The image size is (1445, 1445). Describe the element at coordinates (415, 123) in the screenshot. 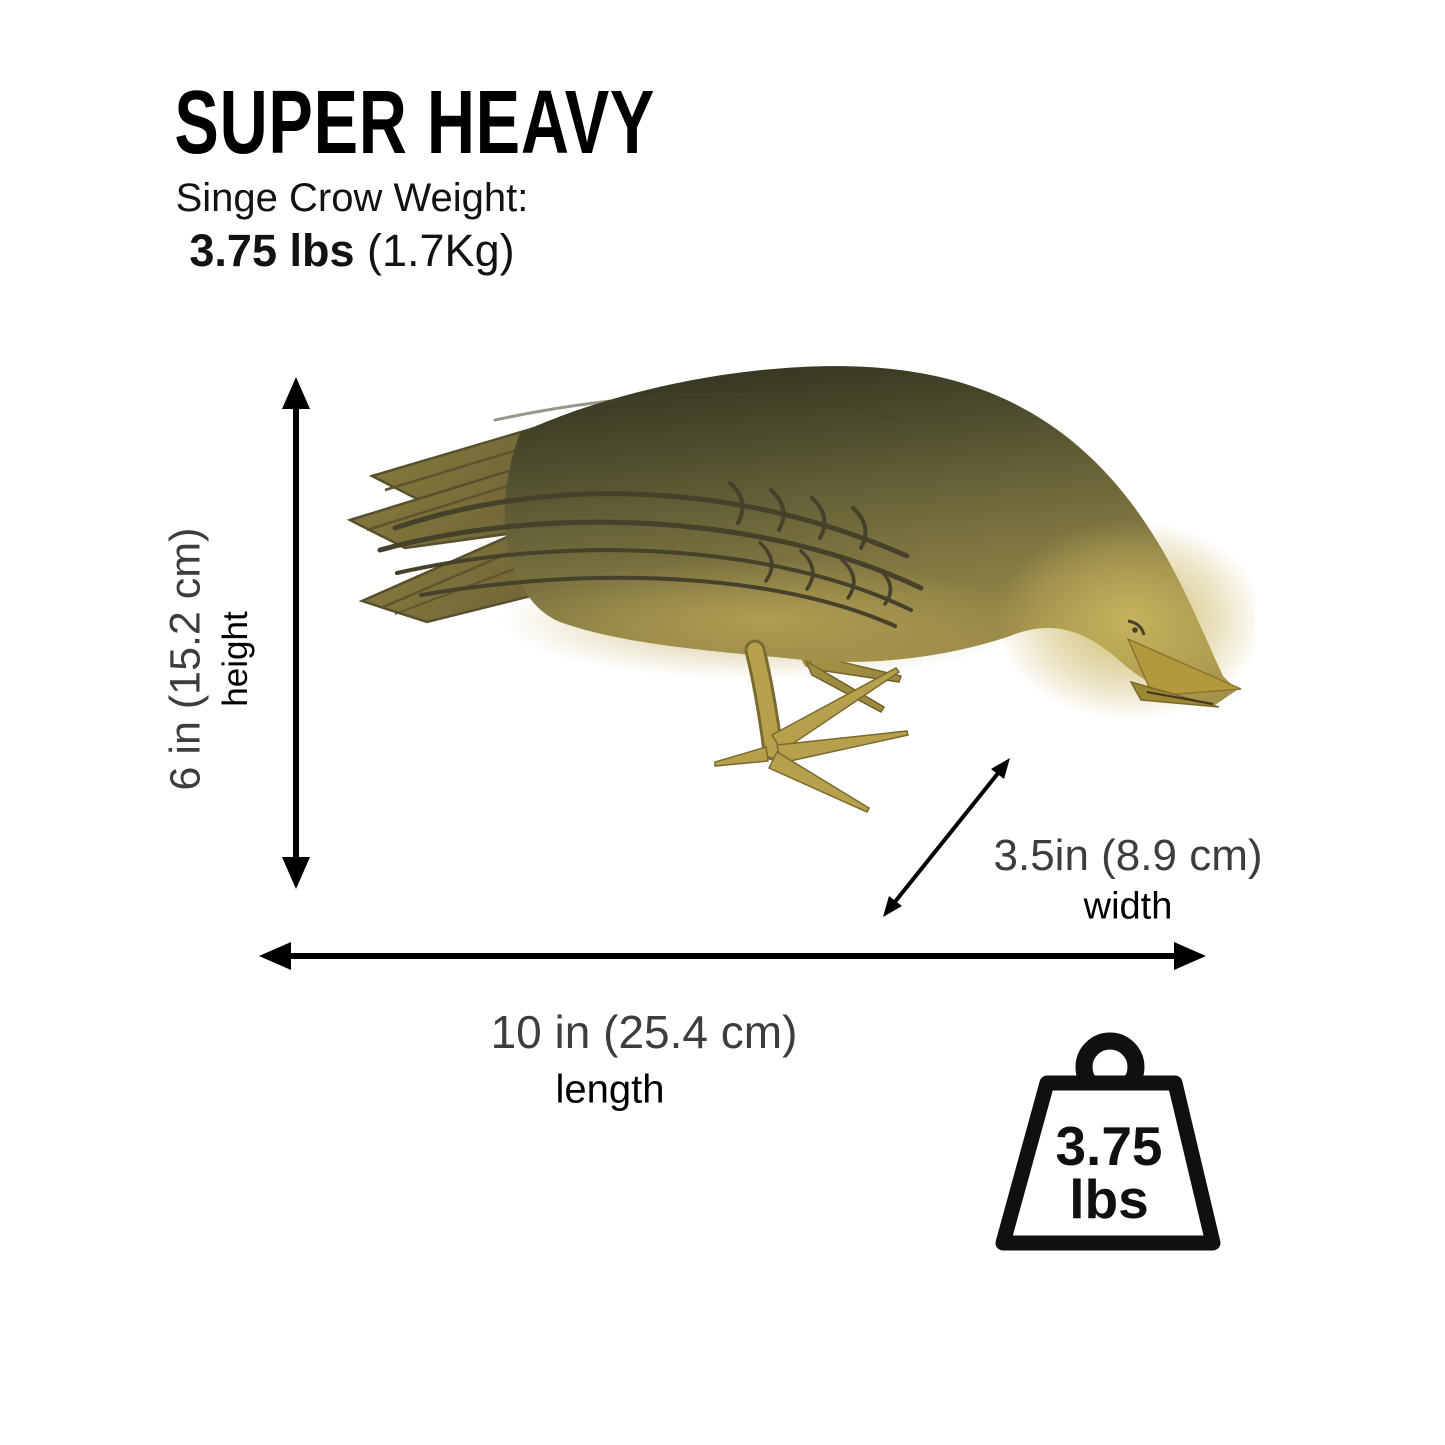

I see `page-title-text: SUPER HEAVY` at that location.